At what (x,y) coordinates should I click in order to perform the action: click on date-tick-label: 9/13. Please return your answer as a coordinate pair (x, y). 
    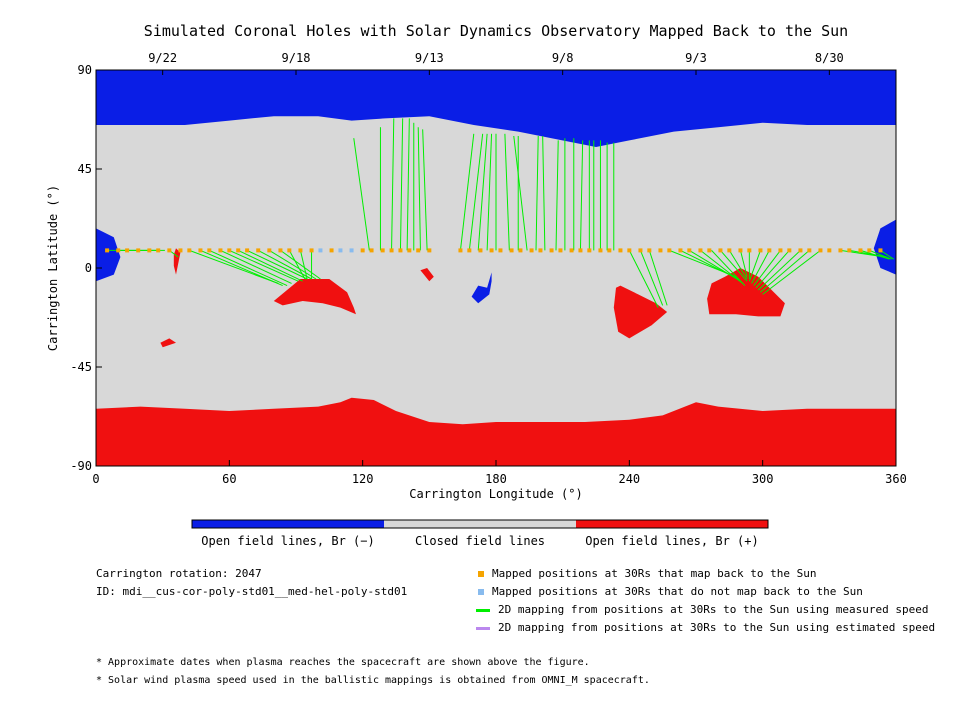
    Looking at the image, I should click on (429, 58).